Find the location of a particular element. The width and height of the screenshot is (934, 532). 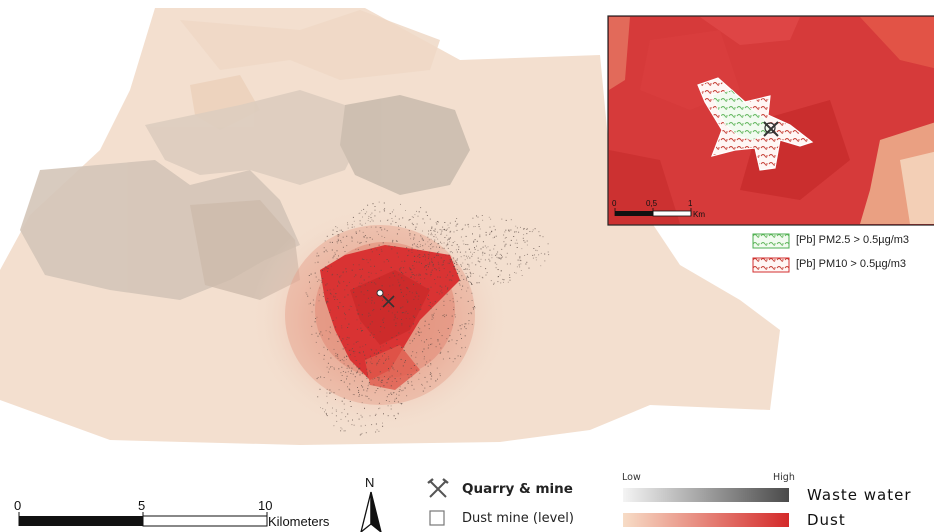

scale-tick-10: 10 is located at coordinates (265, 505).